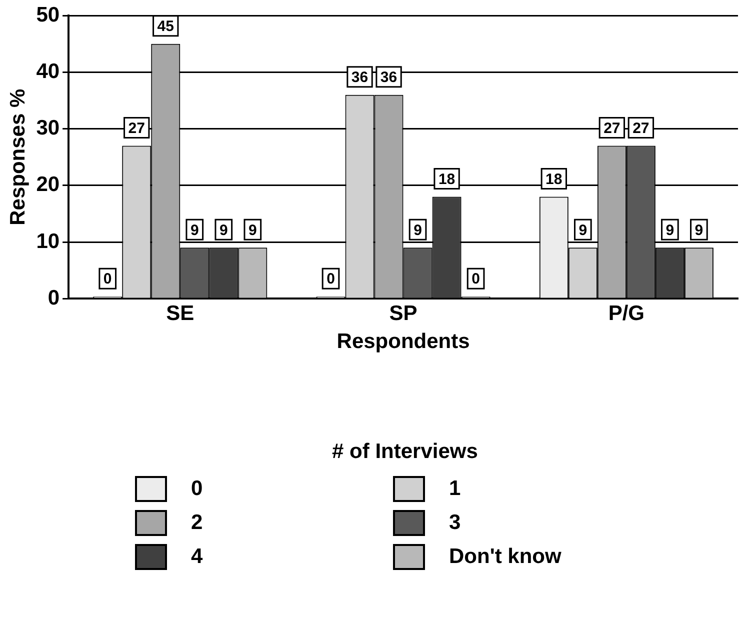 This screenshot has width=750, height=618. What do you see at coordinates (197, 523) in the screenshot?
I see `legend-label: 2` at bounding box center [197, 523].